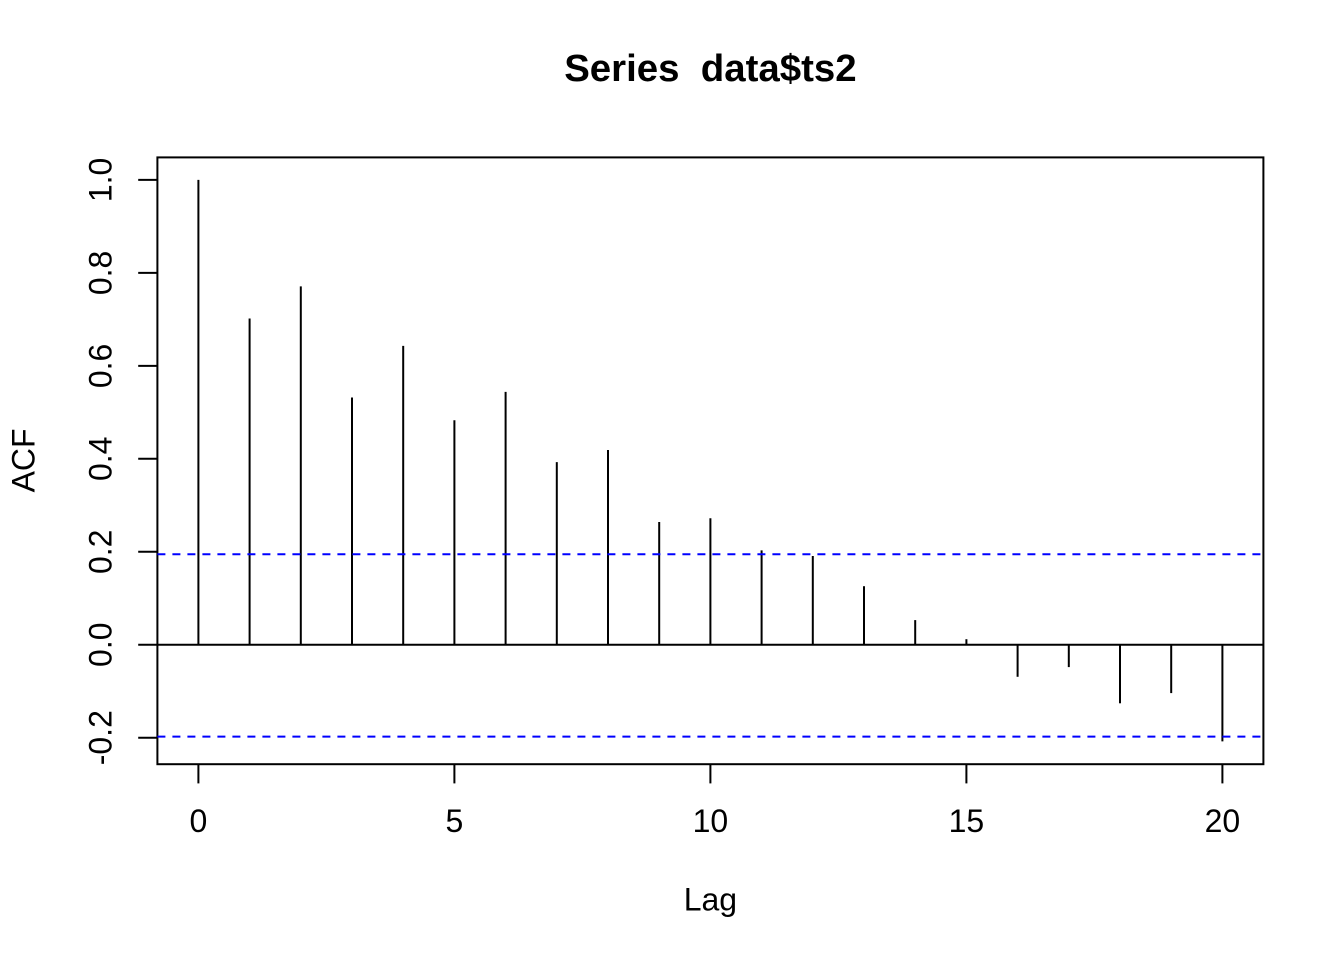 The width and height of the screenshot is (1344, 960). What do you see at coordinates (101, 366) in the screenshot?
I see `svg-text: 0.6` at bounding box center [101, 366].